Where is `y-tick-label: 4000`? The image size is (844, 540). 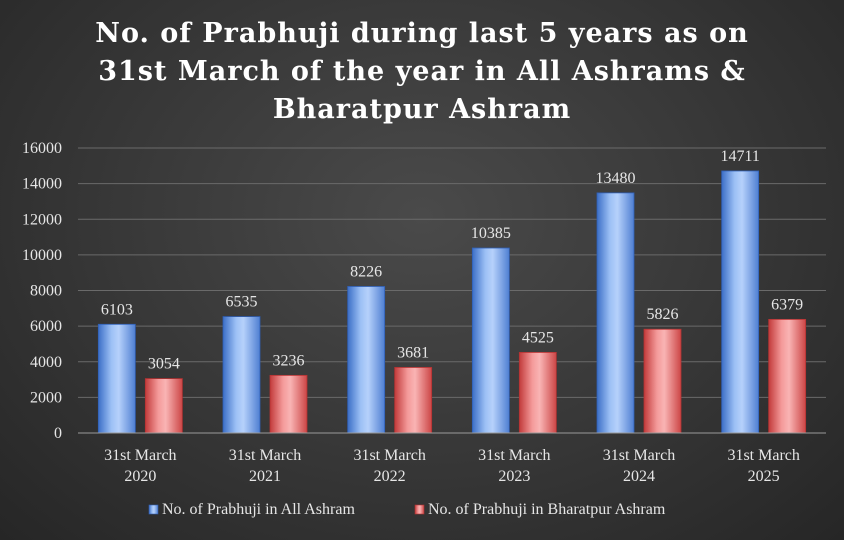 y-tick-label: 4000 is located at coordinates (46, 362).